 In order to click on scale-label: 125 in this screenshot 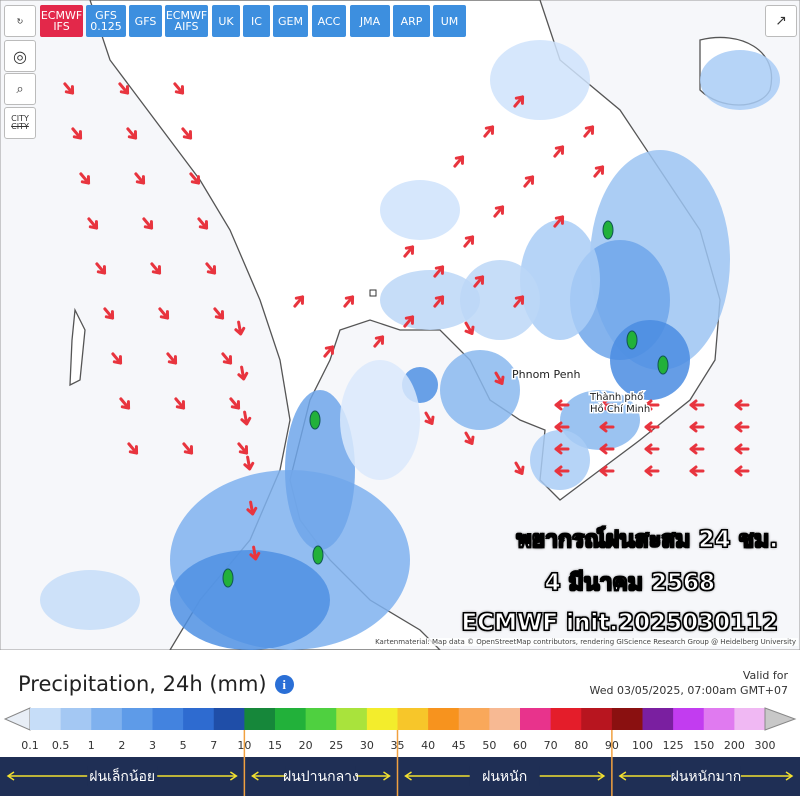, I will do `click(673, 745)`.